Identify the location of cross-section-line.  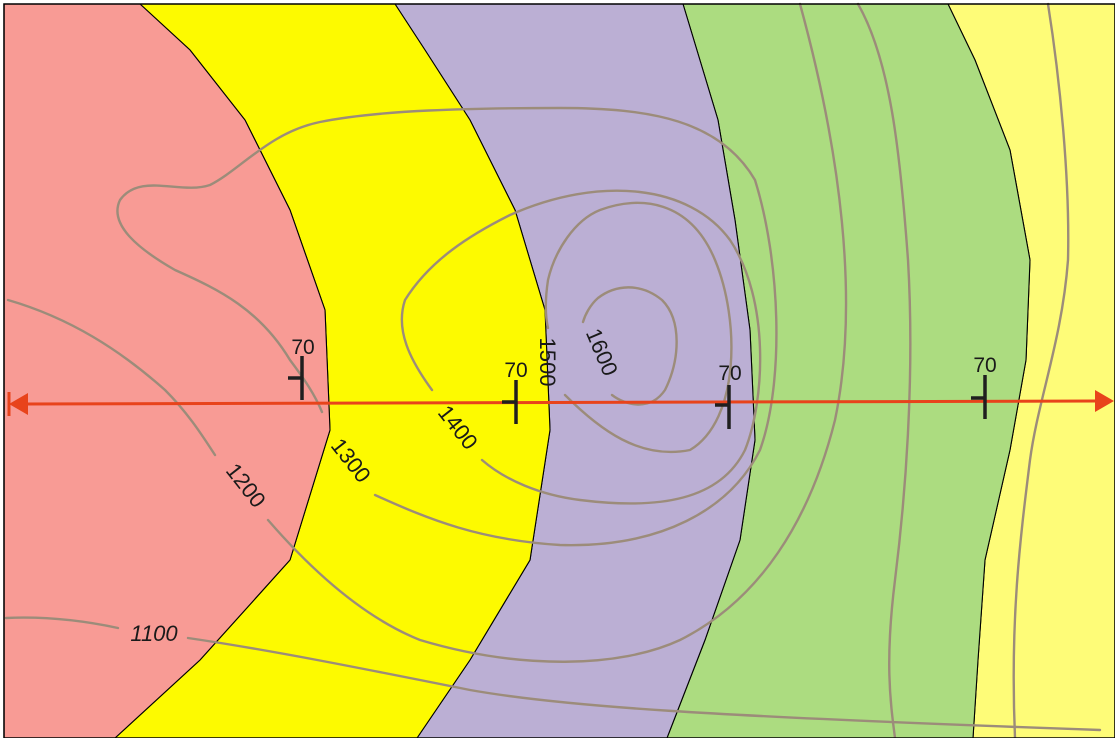
(560, 403).